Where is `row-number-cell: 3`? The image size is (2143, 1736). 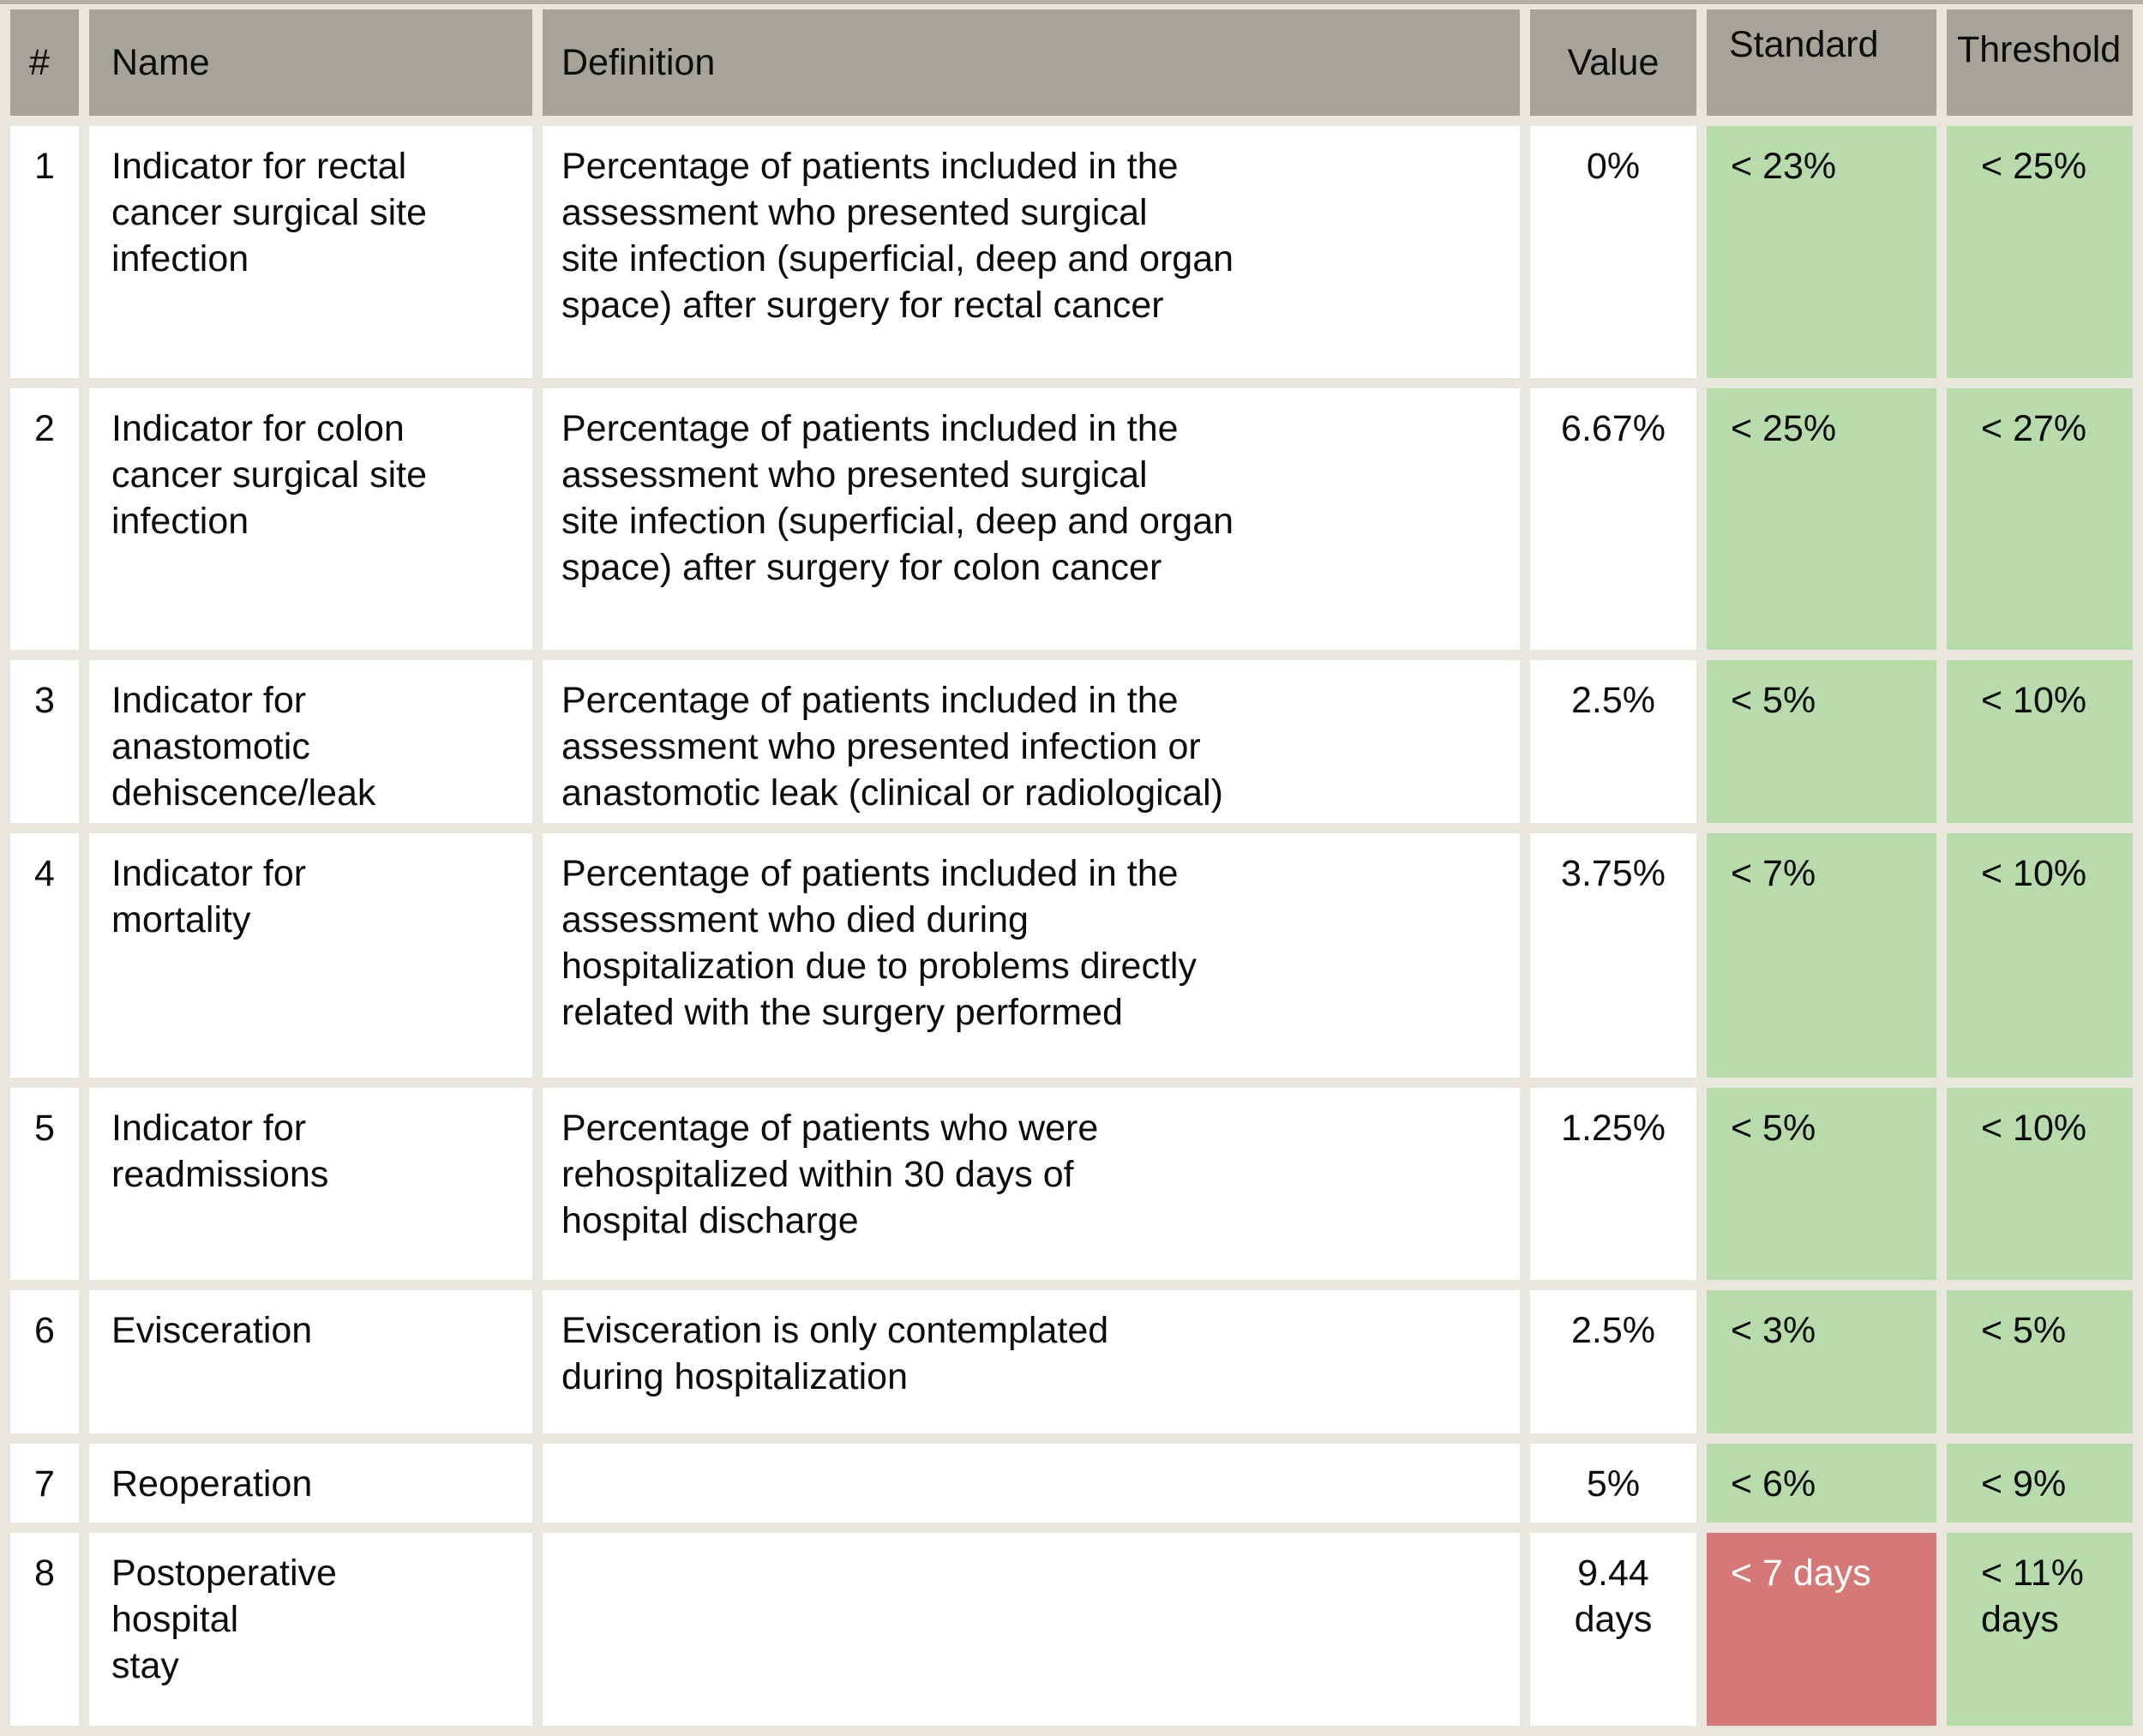 row-number-cell: 3 is located at coordinates (44, 741).